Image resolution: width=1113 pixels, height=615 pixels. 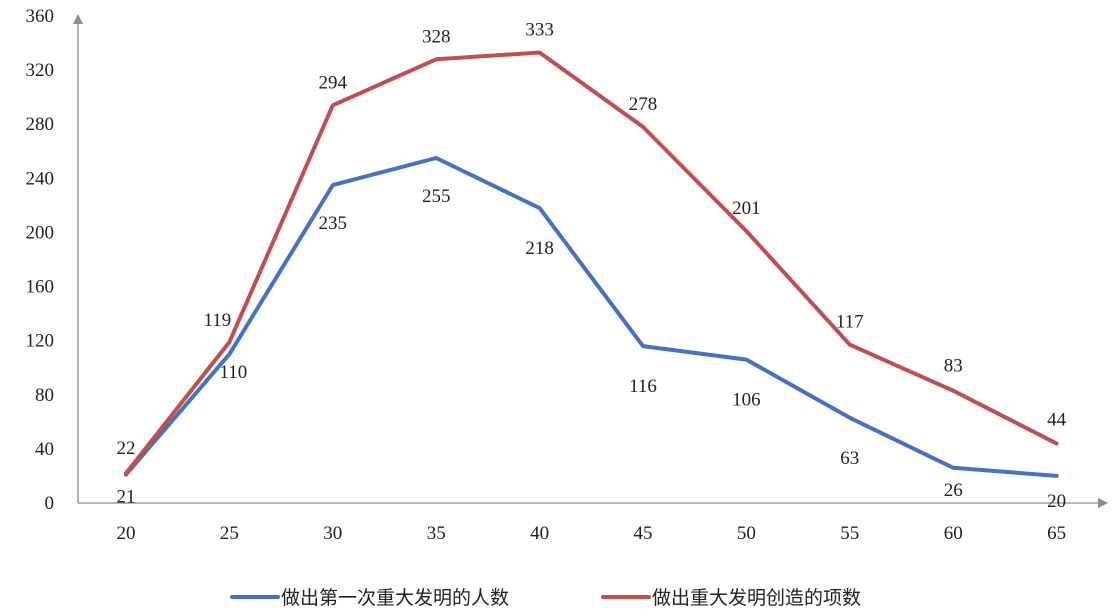 What do you see at coordinates (746, 533) in the screenshot?
I see `x-tick-label: 50` at bounding box center [746, 533].